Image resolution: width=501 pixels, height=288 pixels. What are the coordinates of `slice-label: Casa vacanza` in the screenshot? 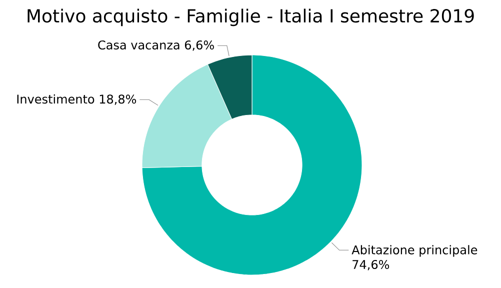 It's located at (139, 45).